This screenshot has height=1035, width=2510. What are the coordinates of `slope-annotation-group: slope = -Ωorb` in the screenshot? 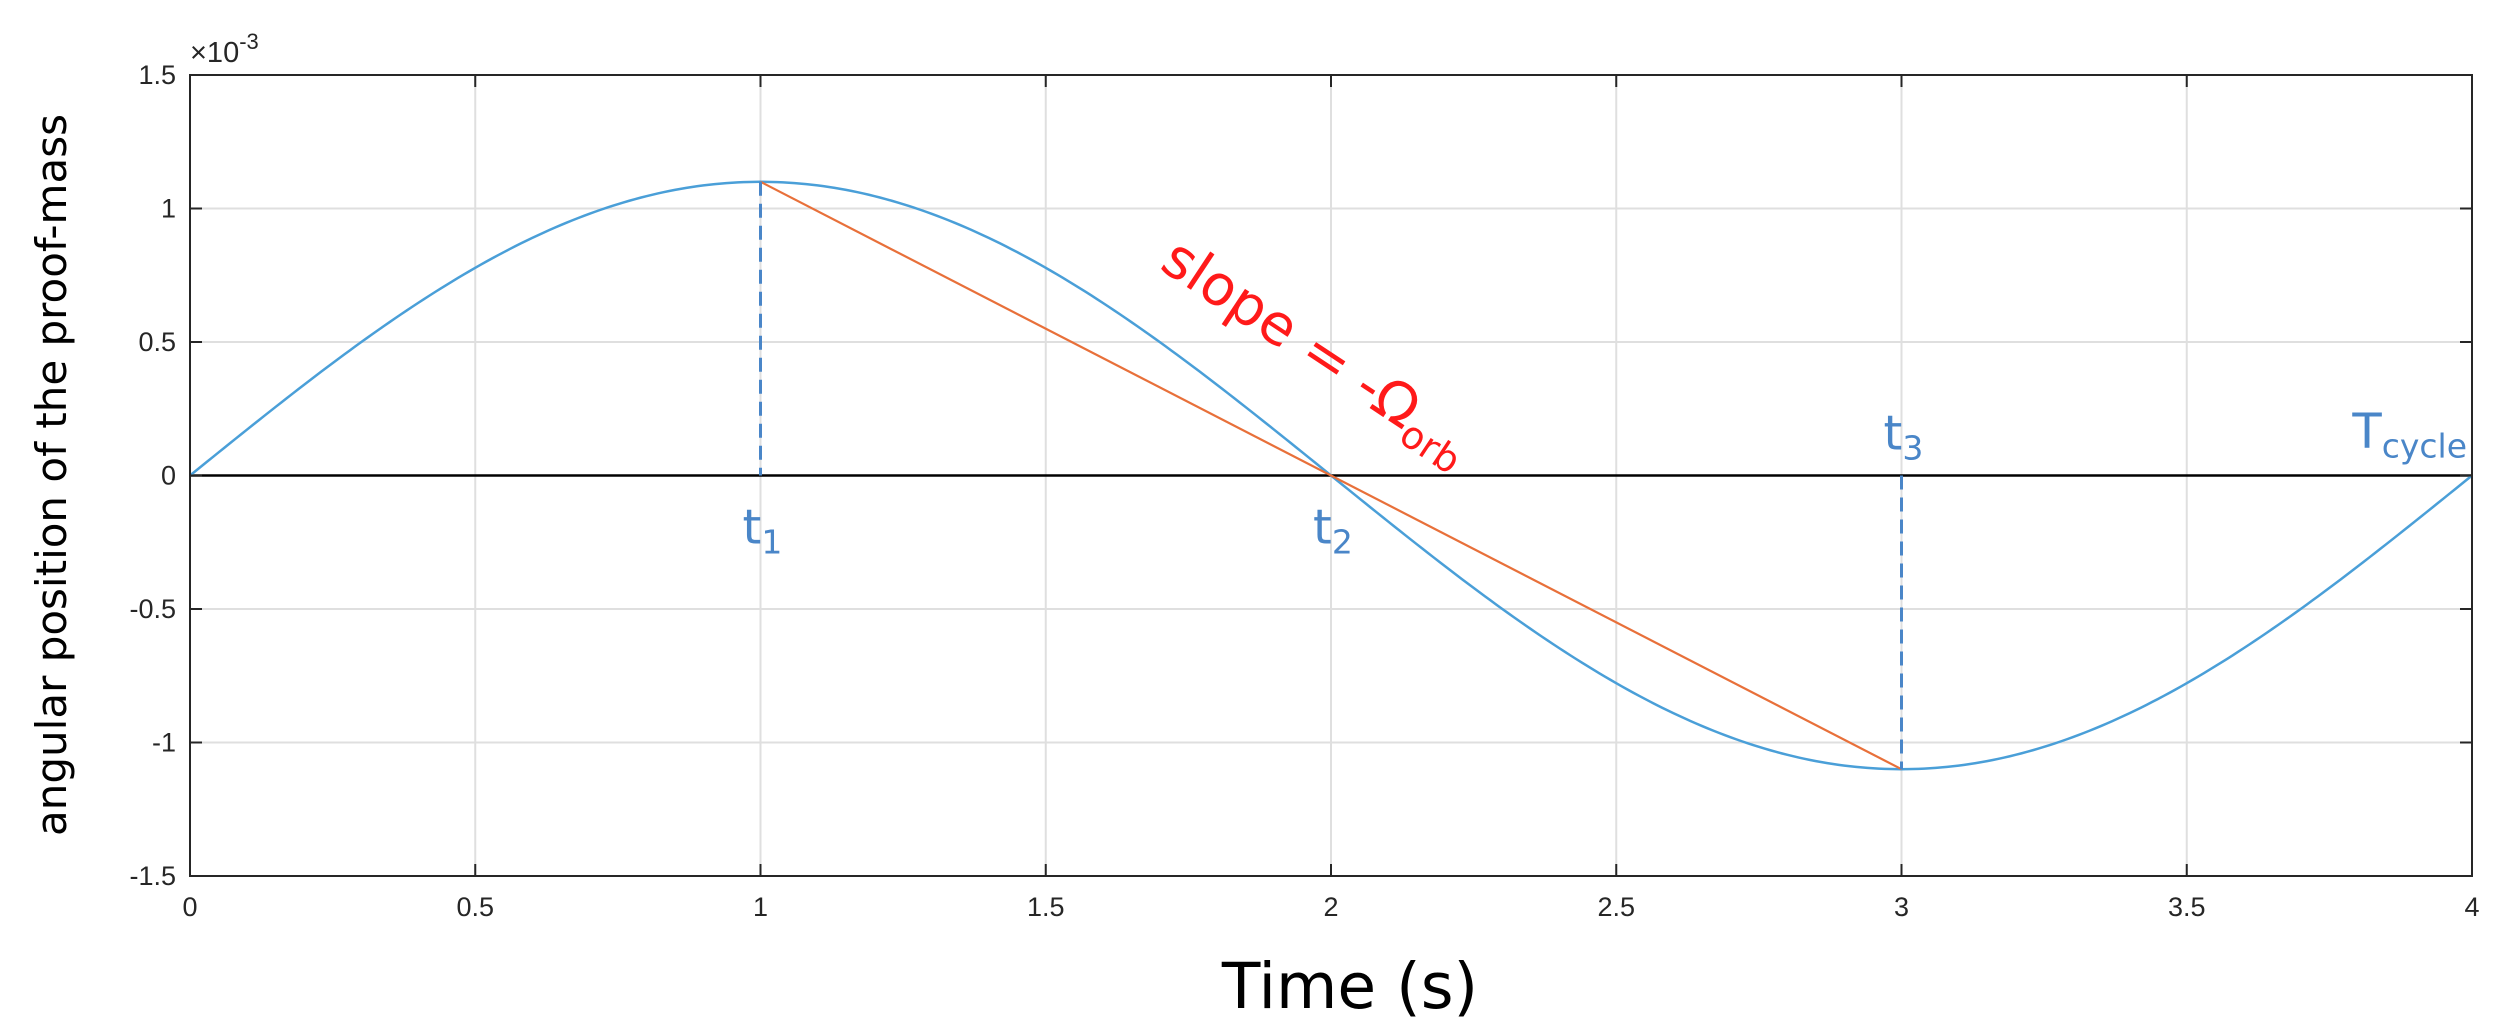 It's located at (1315, 353).